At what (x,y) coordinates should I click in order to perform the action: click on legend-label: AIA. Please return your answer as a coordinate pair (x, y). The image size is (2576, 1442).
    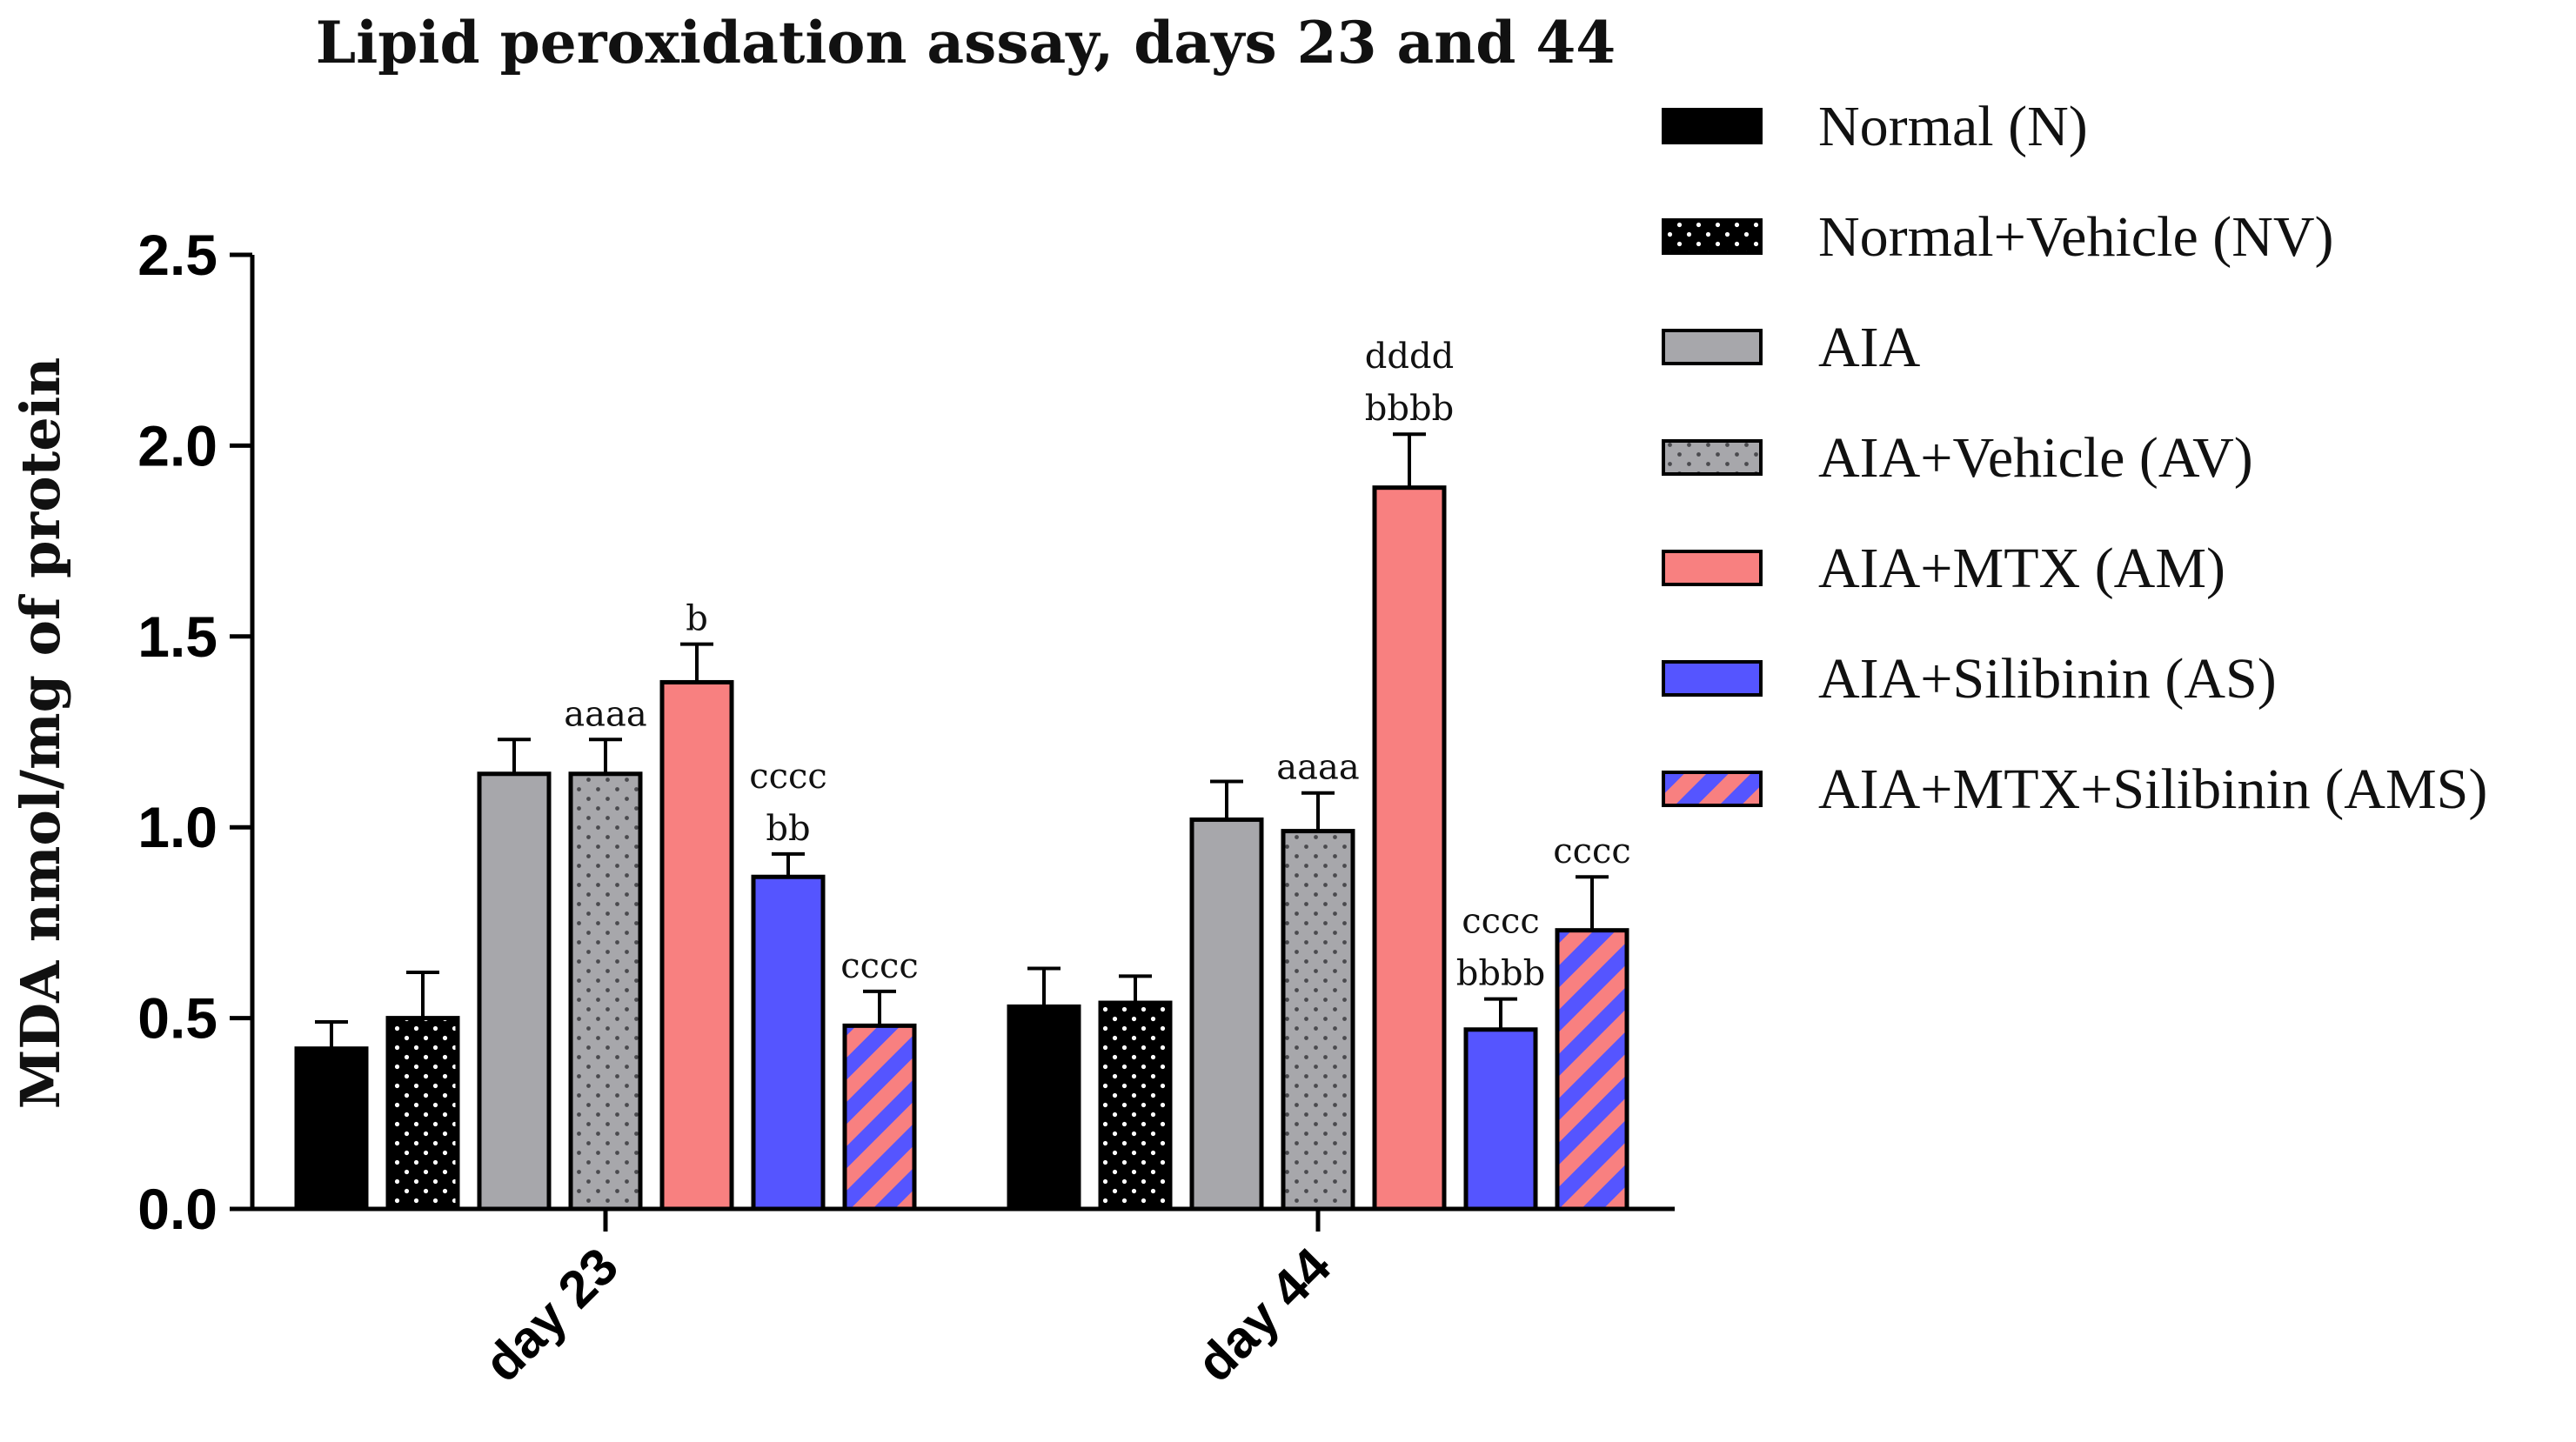
    Looking at the image, I should click on (1869, 347).